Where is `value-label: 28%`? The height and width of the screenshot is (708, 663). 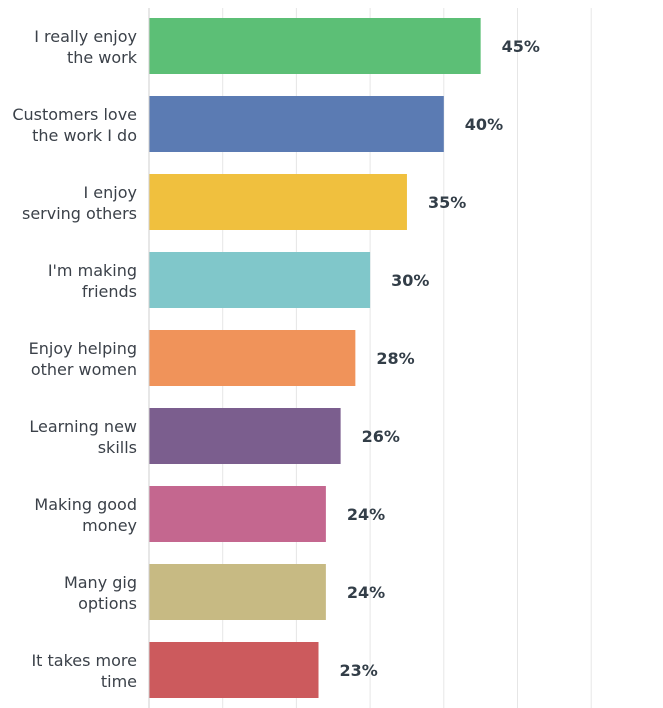 value-label: 28% is located at coordinates (395, 358).